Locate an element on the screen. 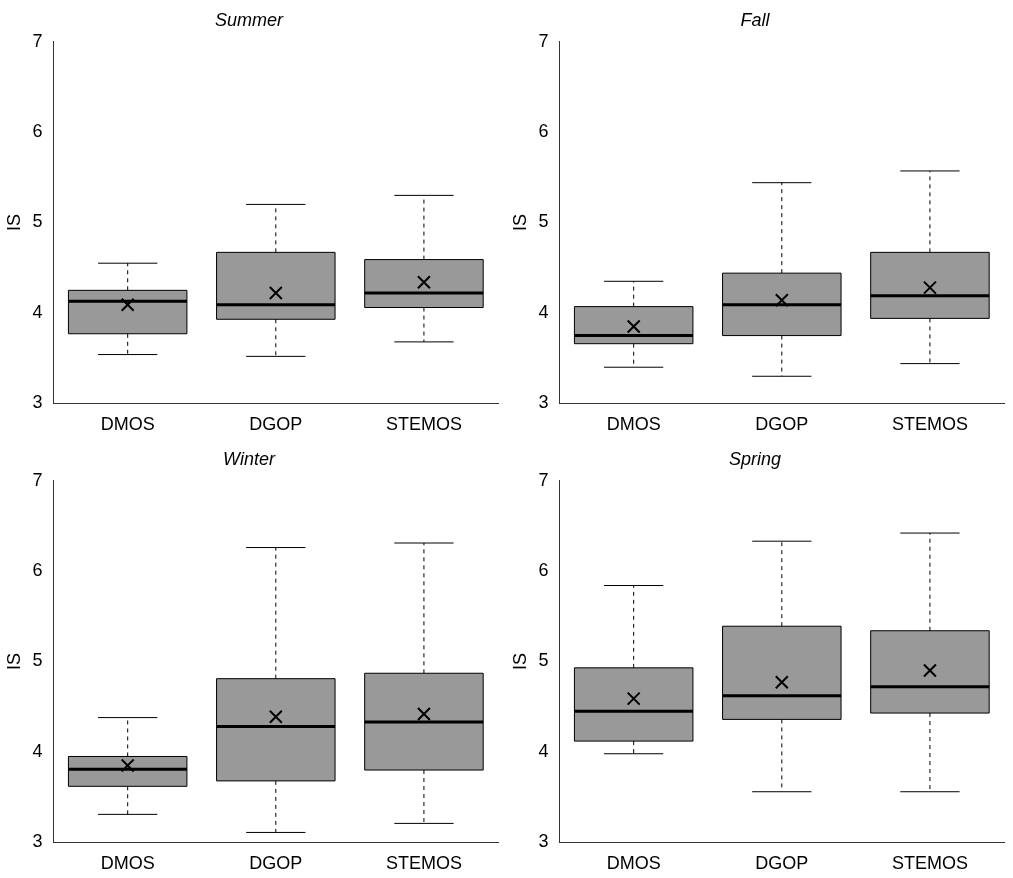  chart-title: Summer is located at coordinates (249, 19).